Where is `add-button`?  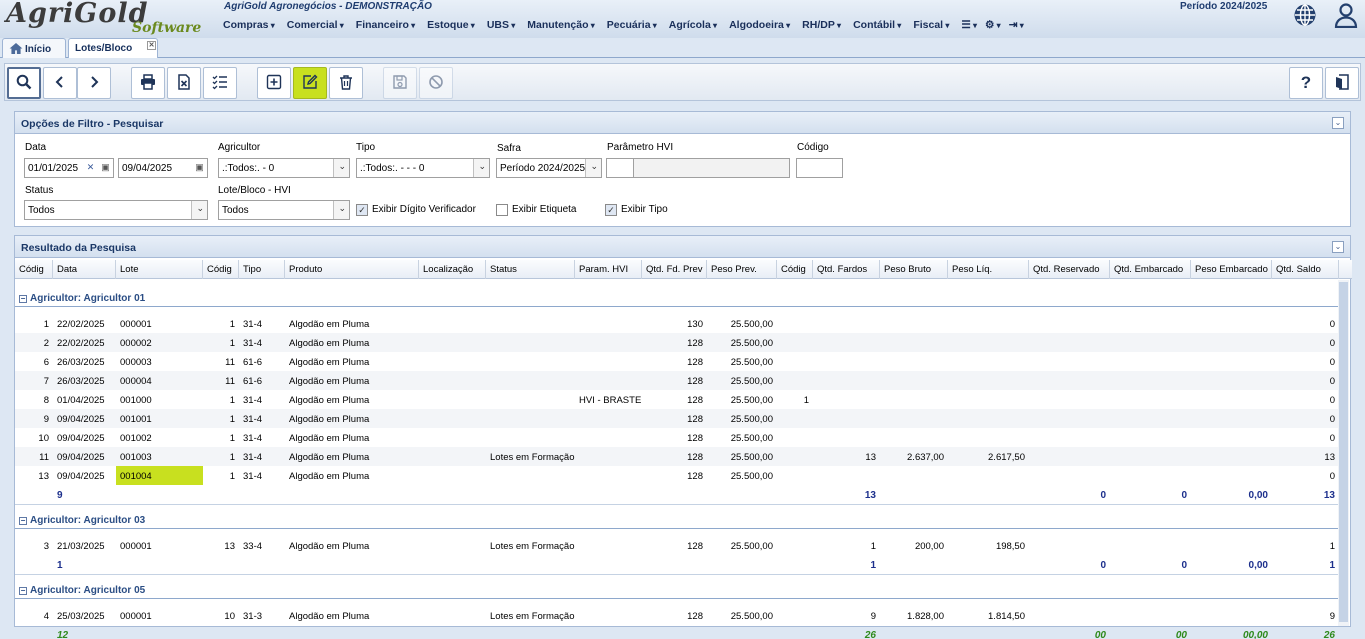 add-button is located at coordinates (274, 83).